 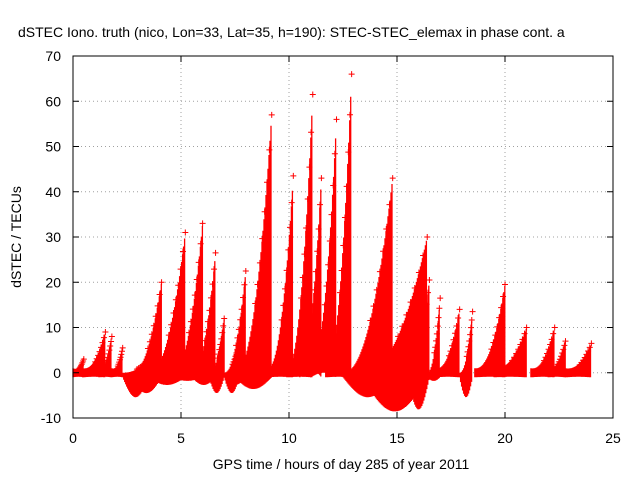 I want to click on x-axis-label: GPS time / hours of day 285 of year 2011, so click(x=341, y=464).